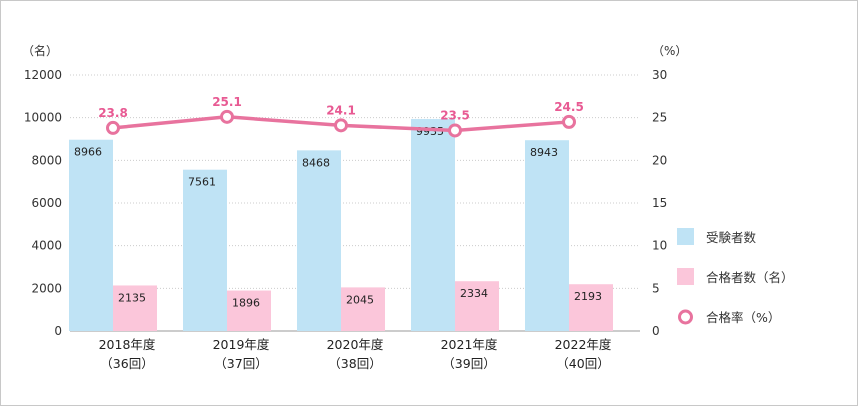 The width and height of the screenshot is (858, 406). Describe the element at coordinates (202, 182) in the screenshot. I see `bar-value-label: 7561` at that location.